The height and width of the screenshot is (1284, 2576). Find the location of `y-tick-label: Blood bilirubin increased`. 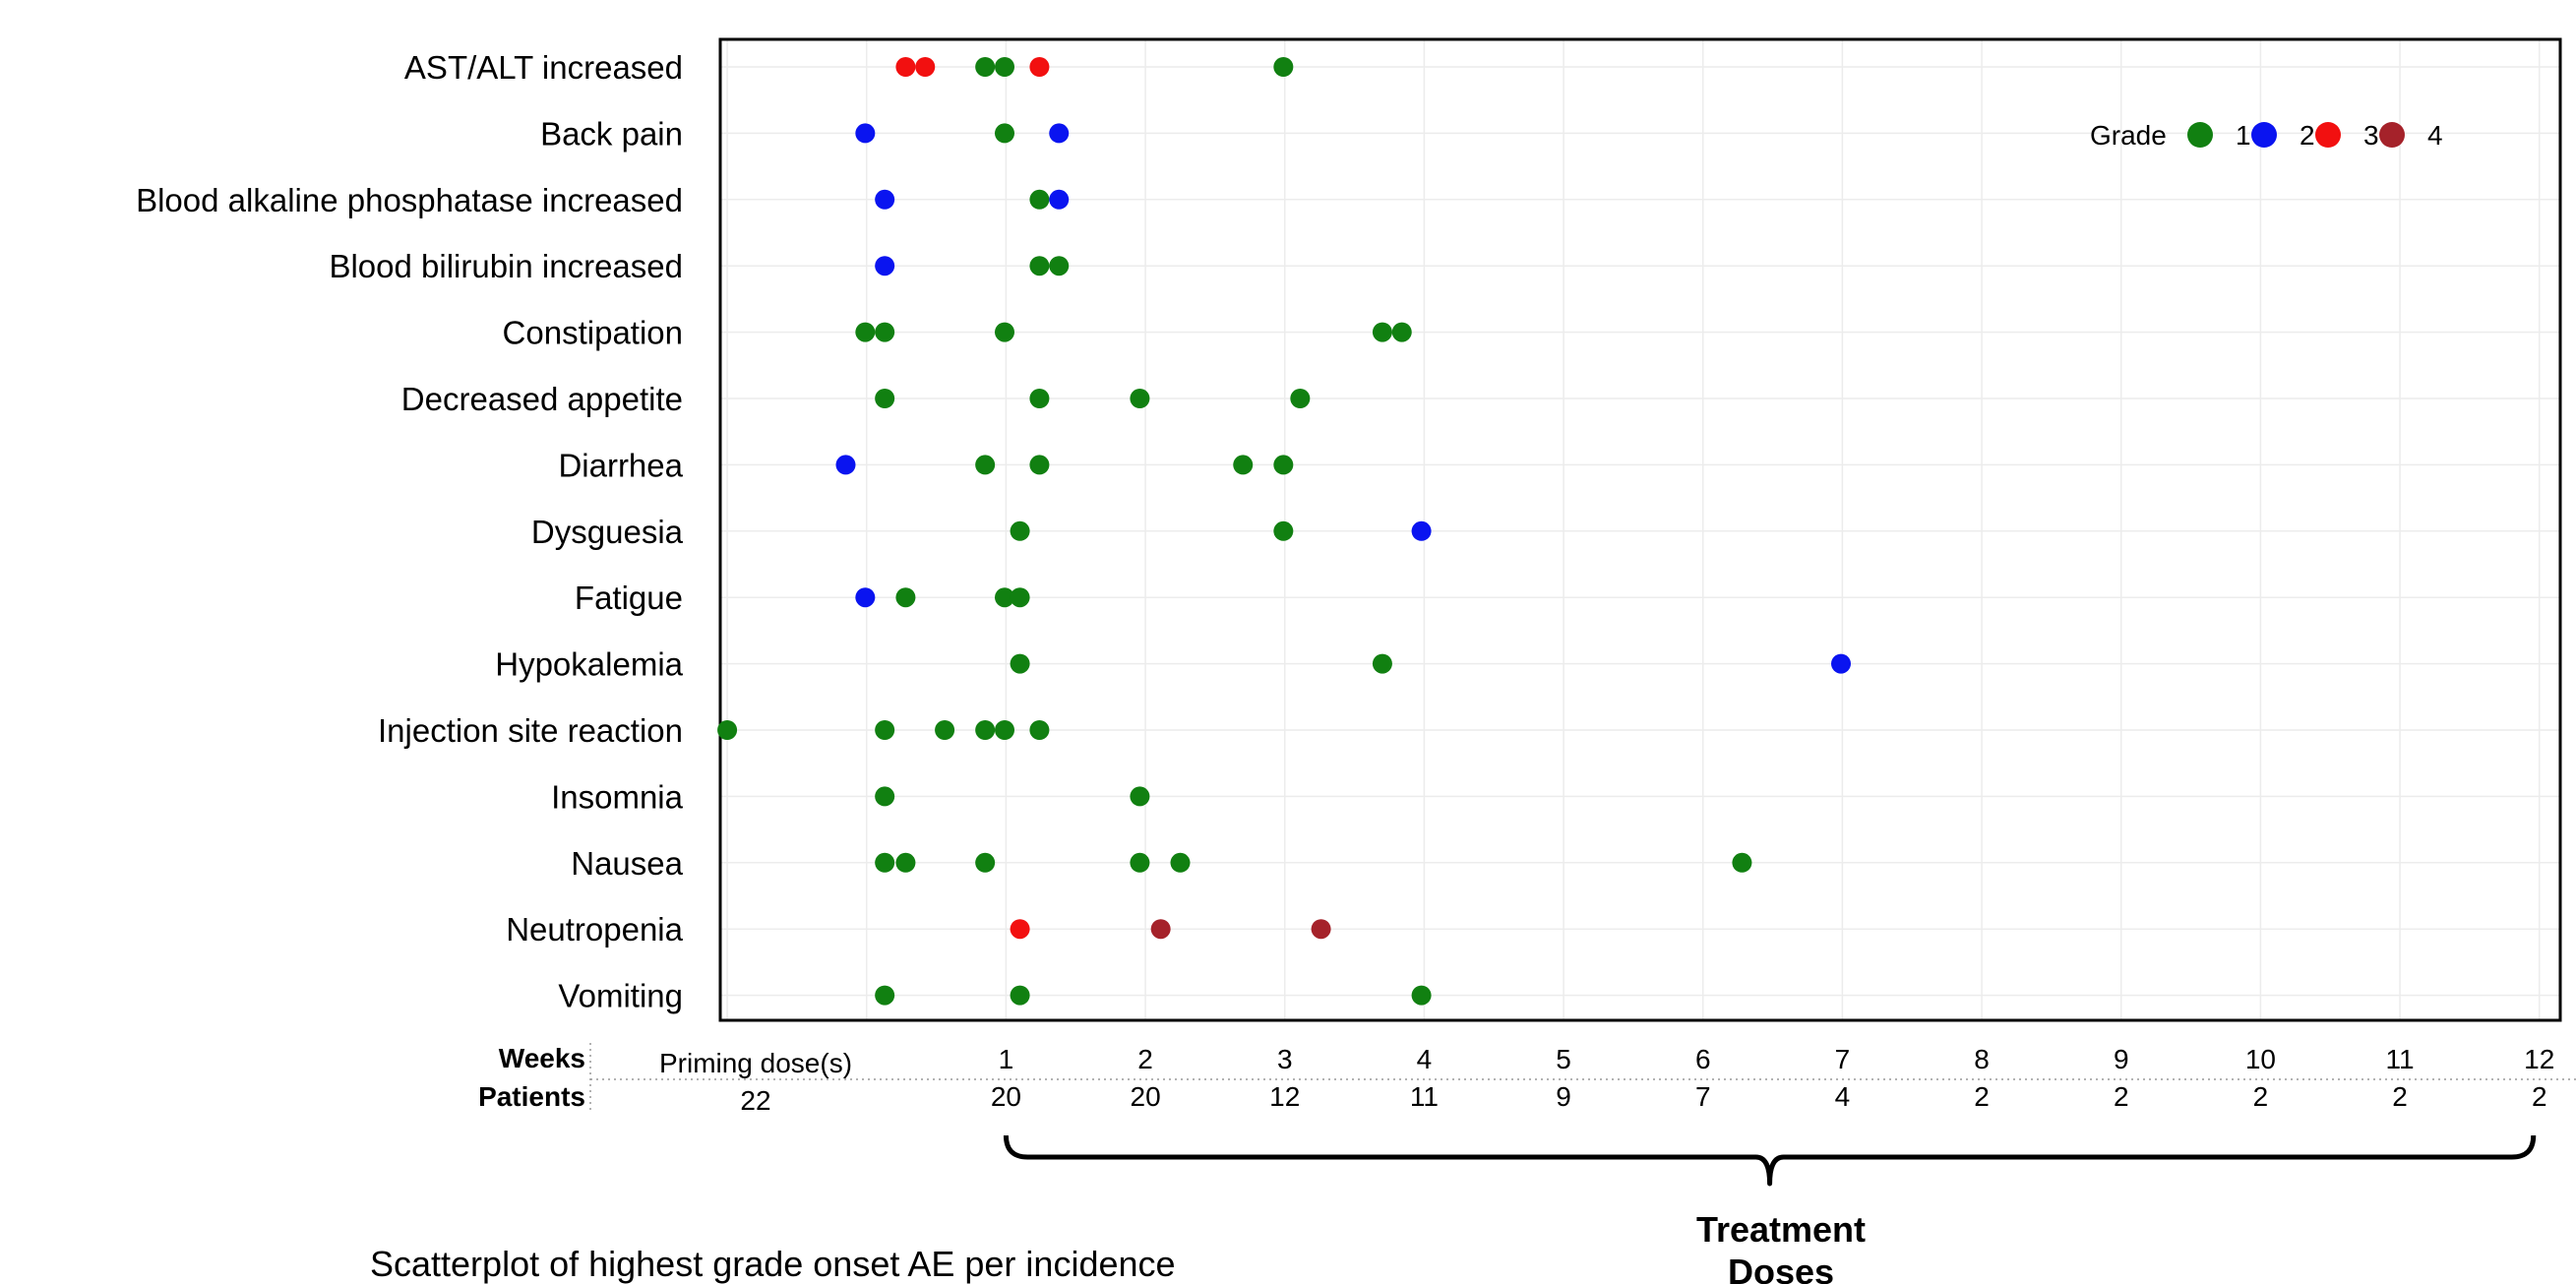

y-tick-label: Blood bilirubin increased is located at coordinates (506, 266).